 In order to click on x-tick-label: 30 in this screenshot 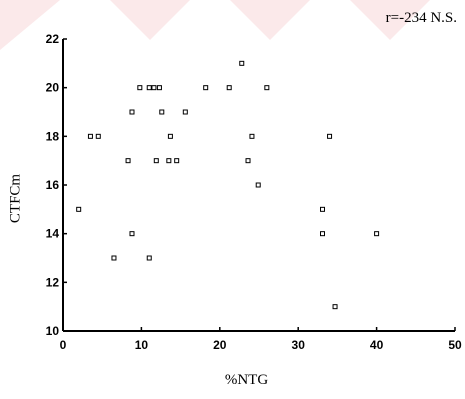, I will do `click(299, 345)`.